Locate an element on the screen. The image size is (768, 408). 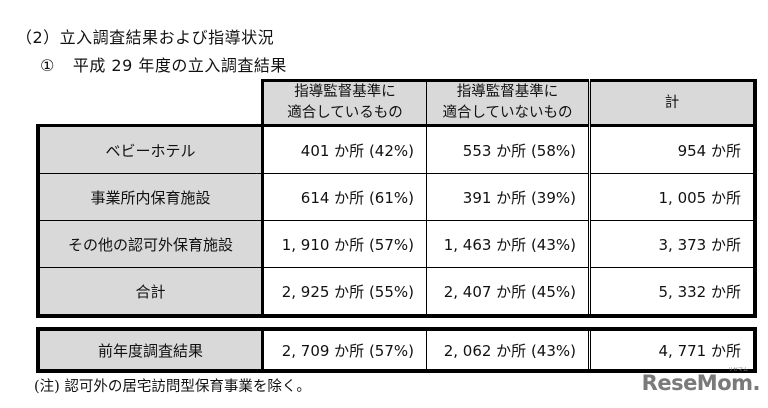
footnote: (注) 認可外の居宅訪問型保育事業を除く。 is located at coordinates (172, 387).